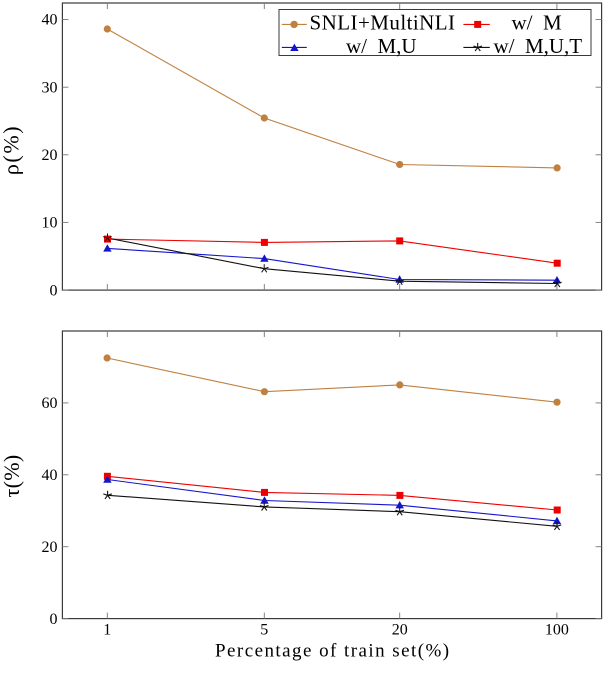 This screenshot has width=604, height=673. I want to click on svg-text: 100, so click(557, 629).